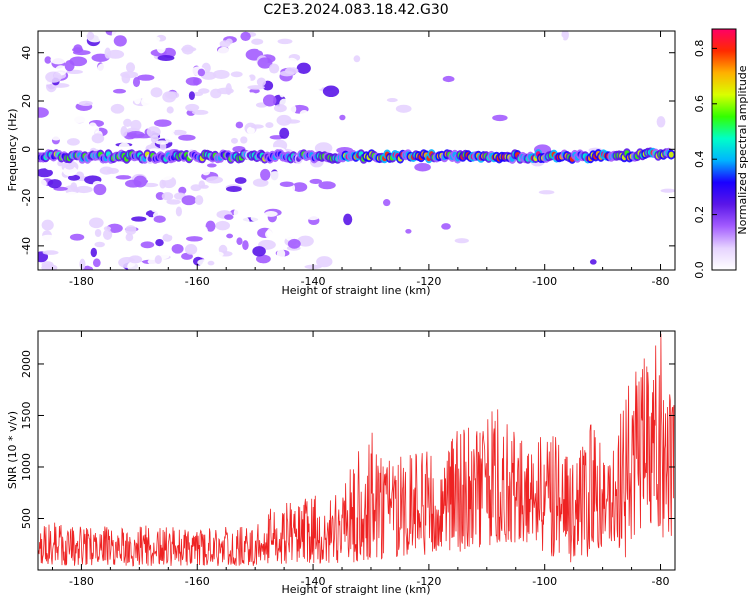  I want to click on colorbar-label: Normalized spectral amplitude, so click(742, 149).